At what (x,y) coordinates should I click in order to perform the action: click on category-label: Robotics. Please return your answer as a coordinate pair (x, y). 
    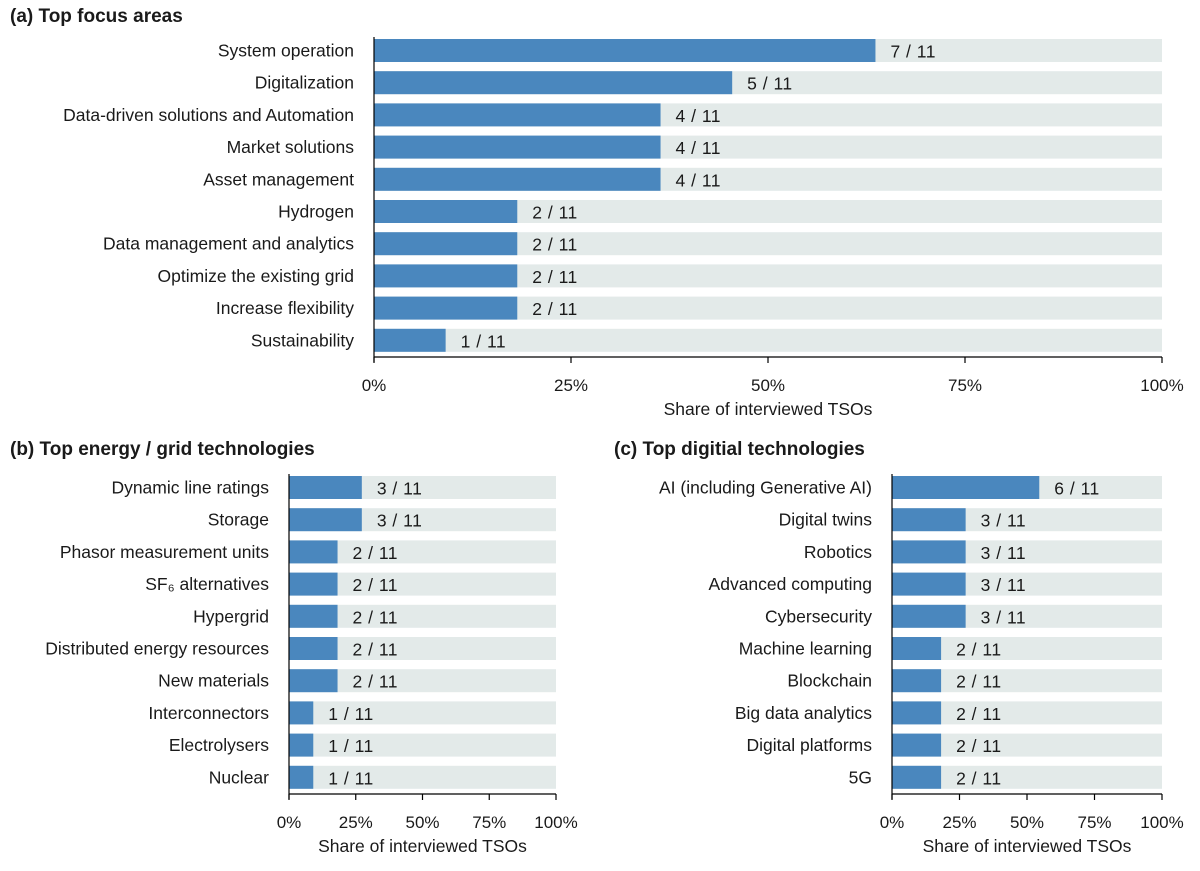
    Looking at the image, I should click on (838, 552).